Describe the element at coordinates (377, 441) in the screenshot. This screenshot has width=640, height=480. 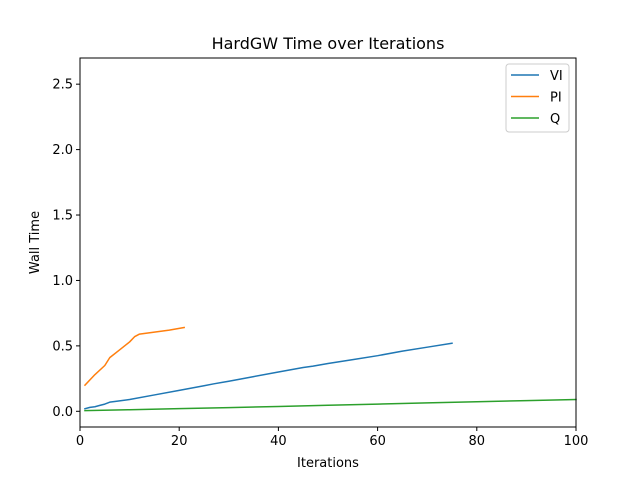
I see `x-tick-label: 60` at that location.